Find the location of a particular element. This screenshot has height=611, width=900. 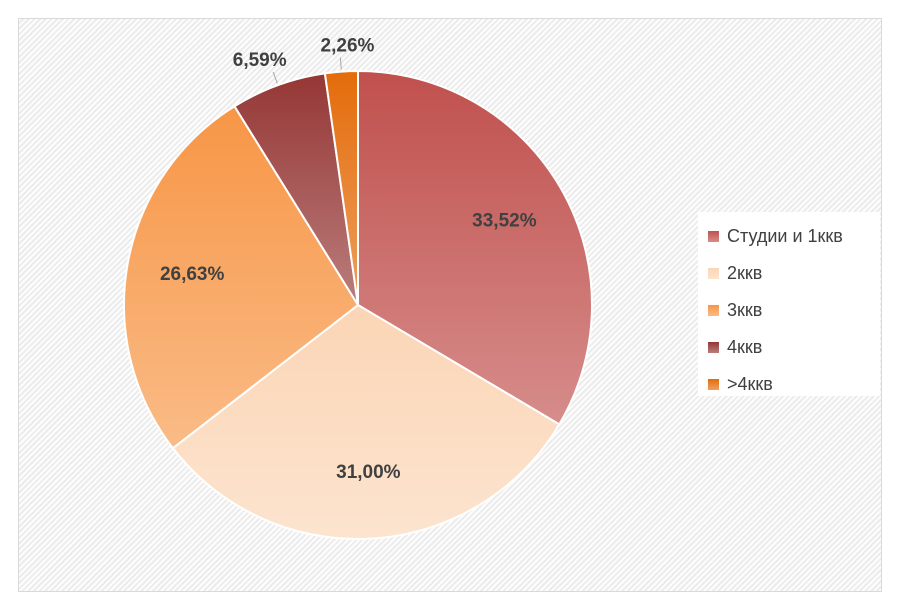

data-label: 6,59% is located at coordinates (260, 60).